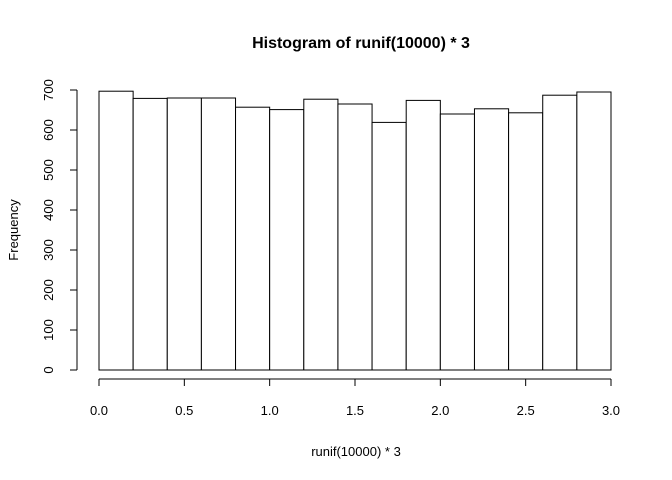 Image resolution: width=672 pixels, height=480 pixels. I want to click on x-tick-label: 1.0, so click(270, 410).